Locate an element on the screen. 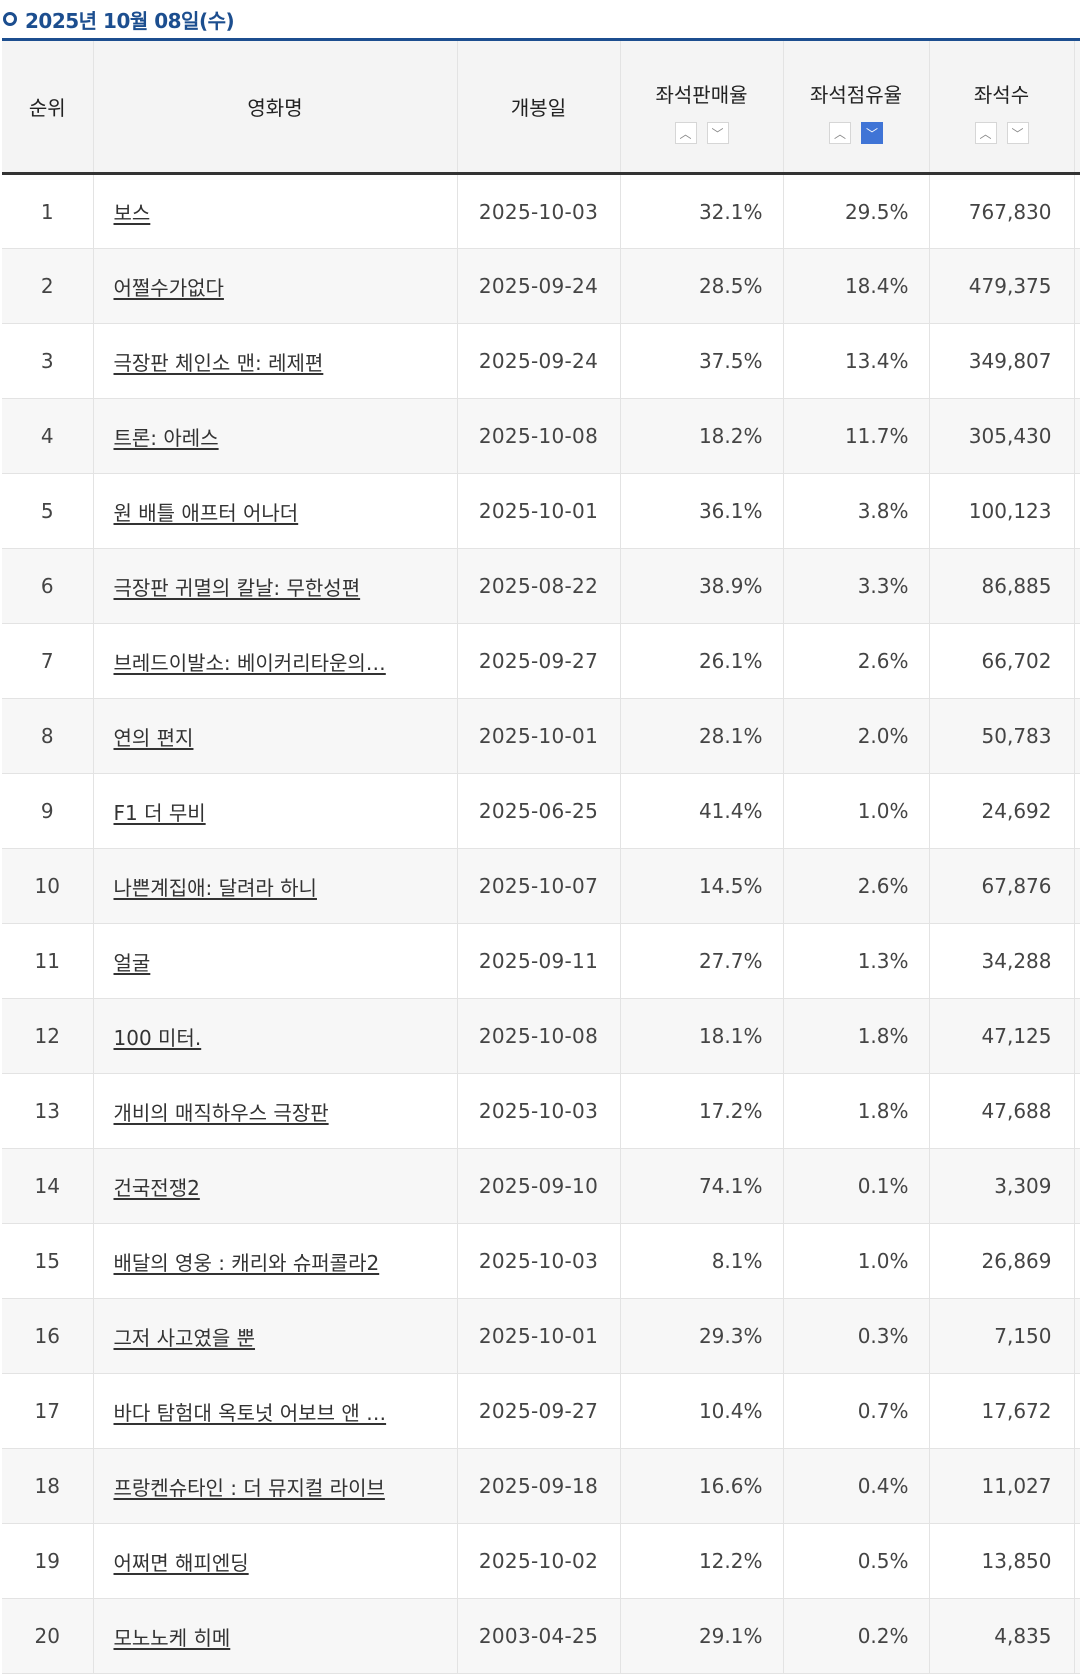 Image resolution: width=1080 pixels, height=1677 pixels. movie-title-link: 그저 사고였을 뿐 is located at coordinates (184, 1337).